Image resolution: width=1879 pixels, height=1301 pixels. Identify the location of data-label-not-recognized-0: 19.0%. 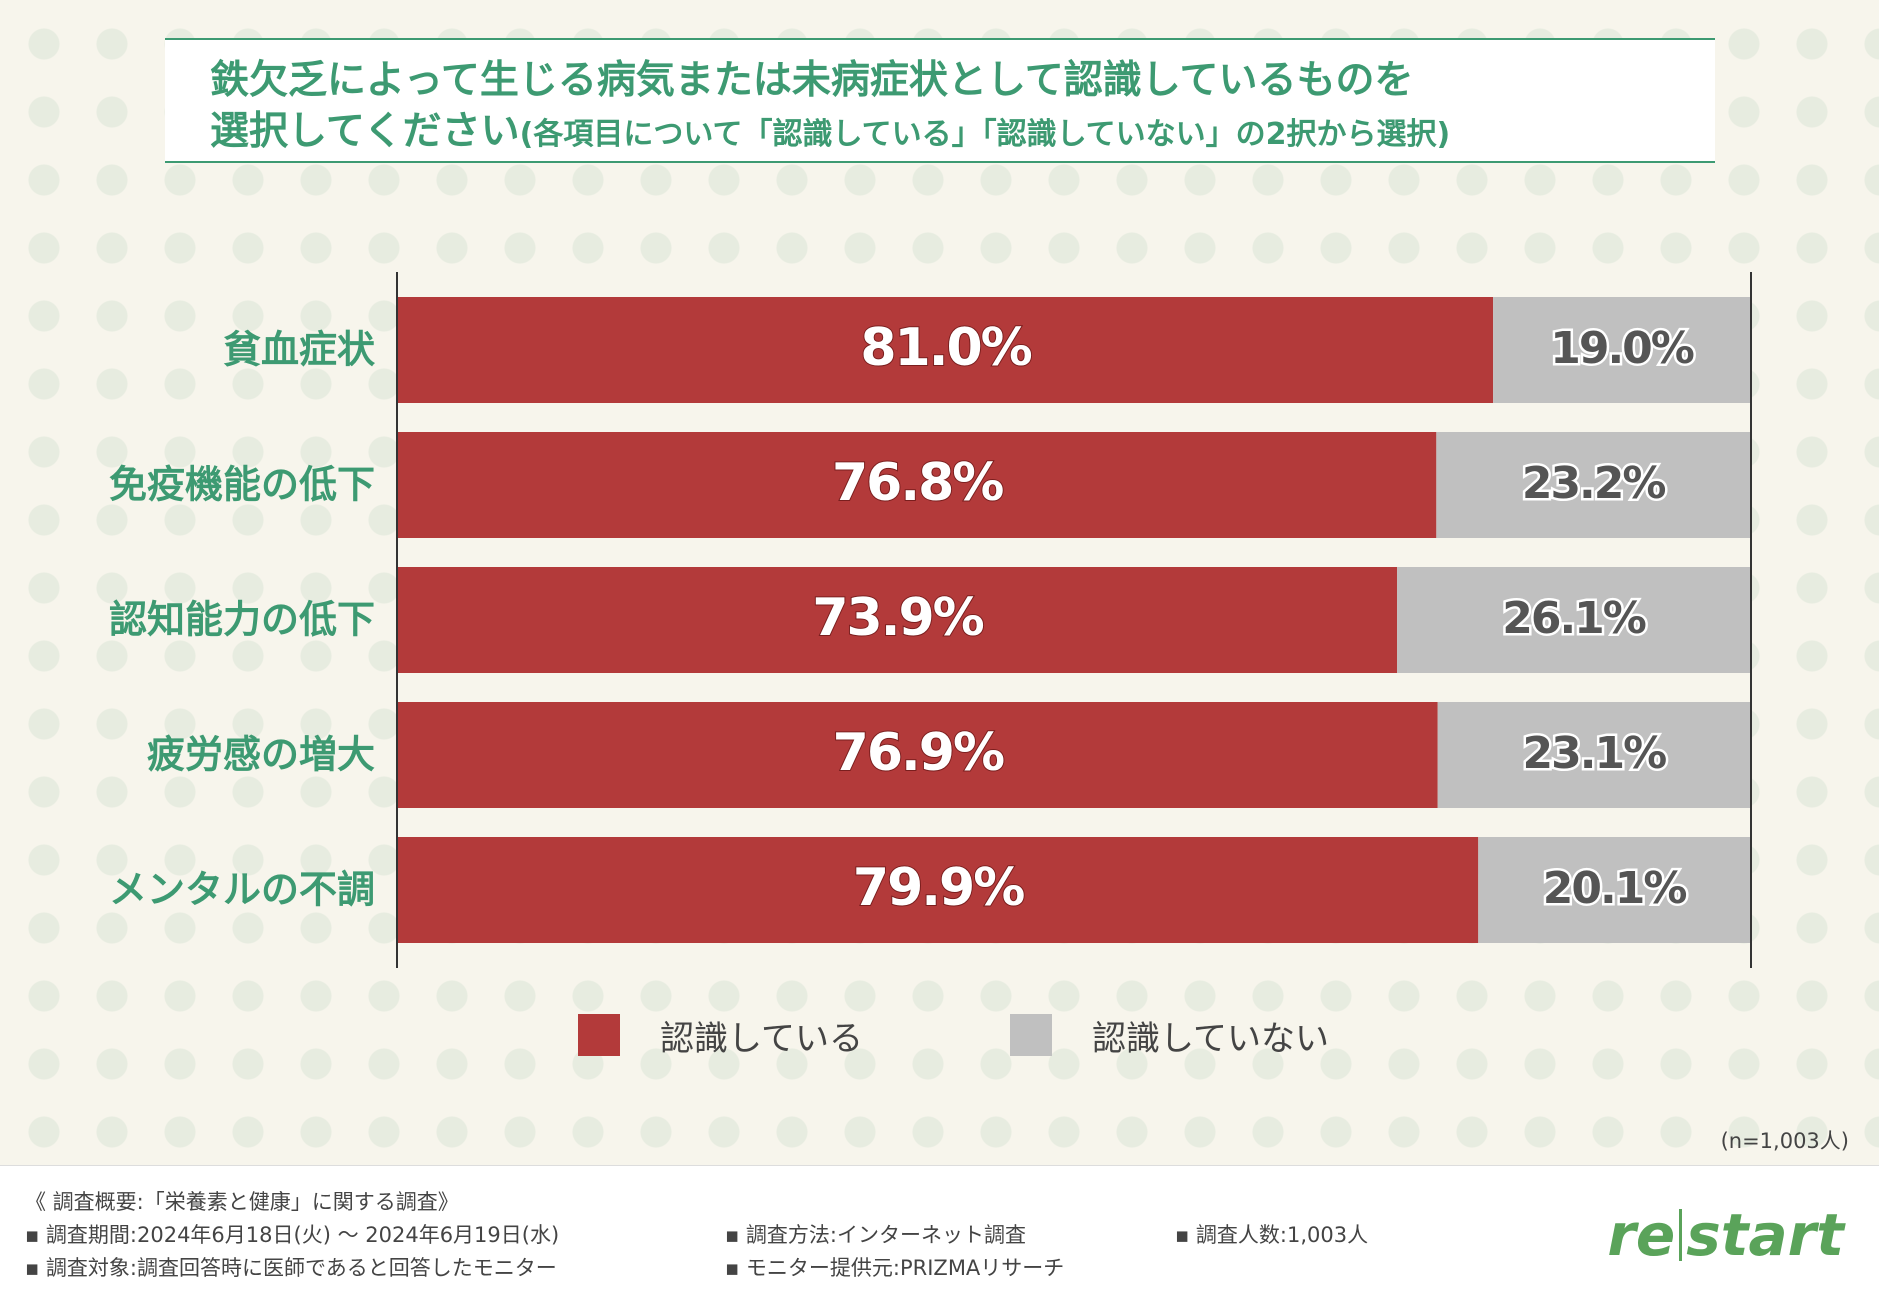
(1622, 348).